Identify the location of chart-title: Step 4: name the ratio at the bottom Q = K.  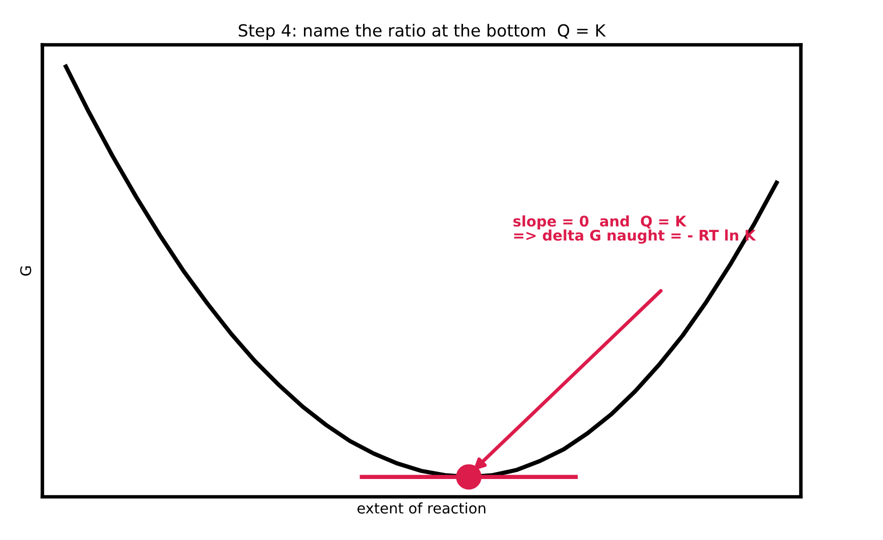
(422, 32).